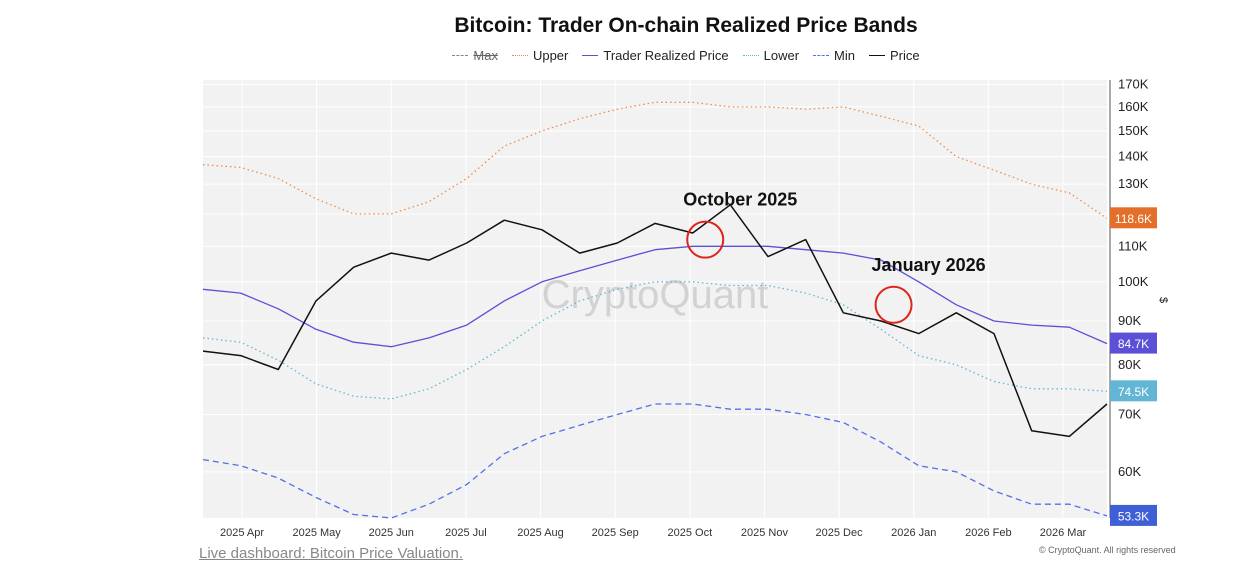  Describe the element at coordinates (540, 533) in the screenshot. I see `x-tick-label: 2025 Aug` at that location.